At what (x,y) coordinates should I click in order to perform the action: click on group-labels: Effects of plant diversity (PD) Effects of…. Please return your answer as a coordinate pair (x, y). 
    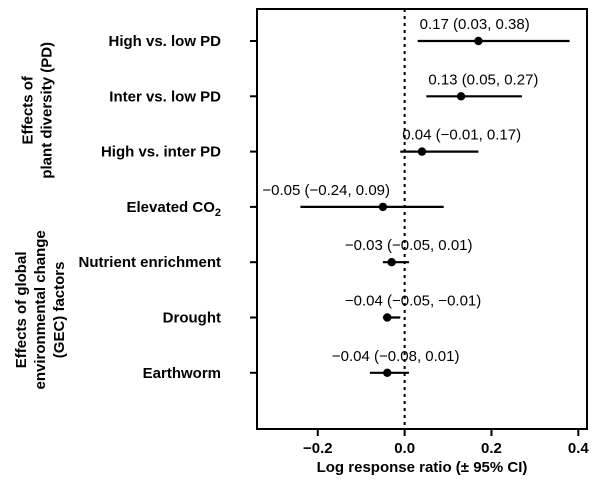
    Looking at the image, I should click on (40, 216).